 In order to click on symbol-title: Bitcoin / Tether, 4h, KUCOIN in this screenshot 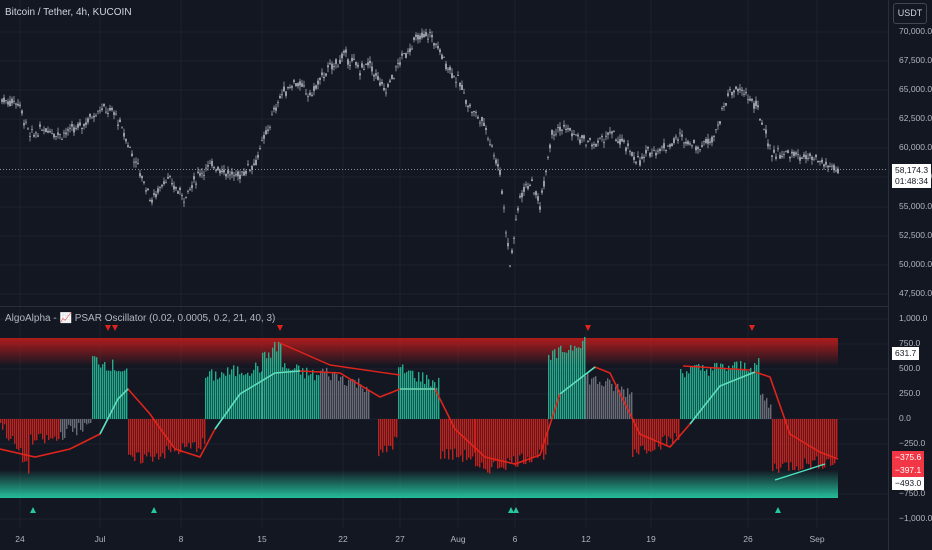, I will do `click(68, 12)`.